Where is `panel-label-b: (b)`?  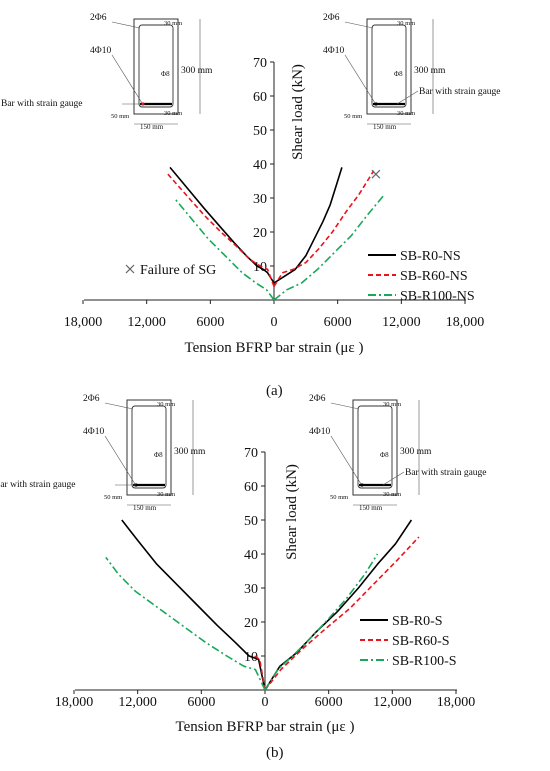 panel-label-b: (b) is located at coordinates (275, 753).